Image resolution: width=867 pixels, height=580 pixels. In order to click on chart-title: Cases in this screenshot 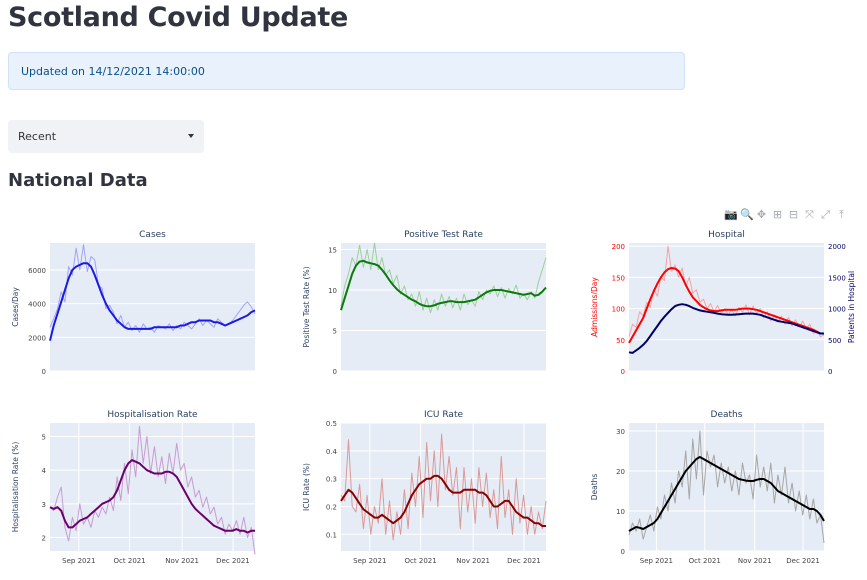, I will do `click(152, 235)`.